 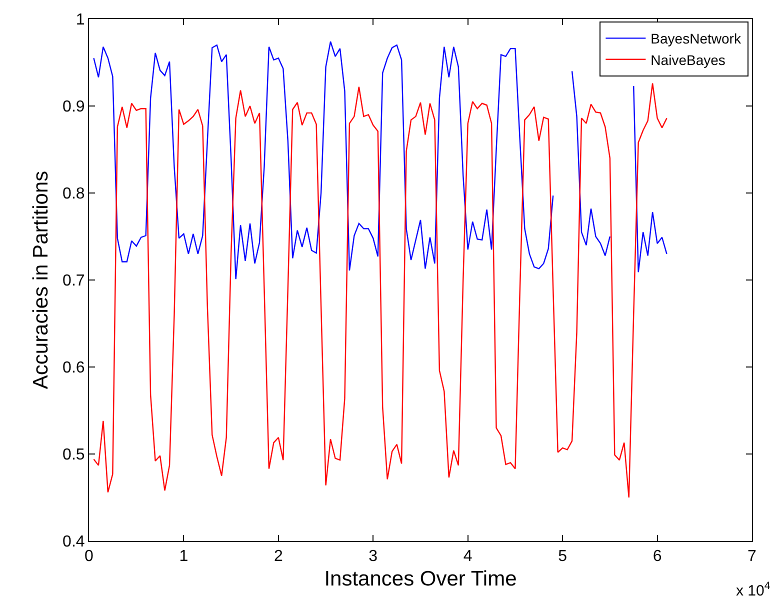 What do you see at coordinates (80, 20) in the screenshot?
I see `y-tick-label: 1` at bounding box center [80, 20].